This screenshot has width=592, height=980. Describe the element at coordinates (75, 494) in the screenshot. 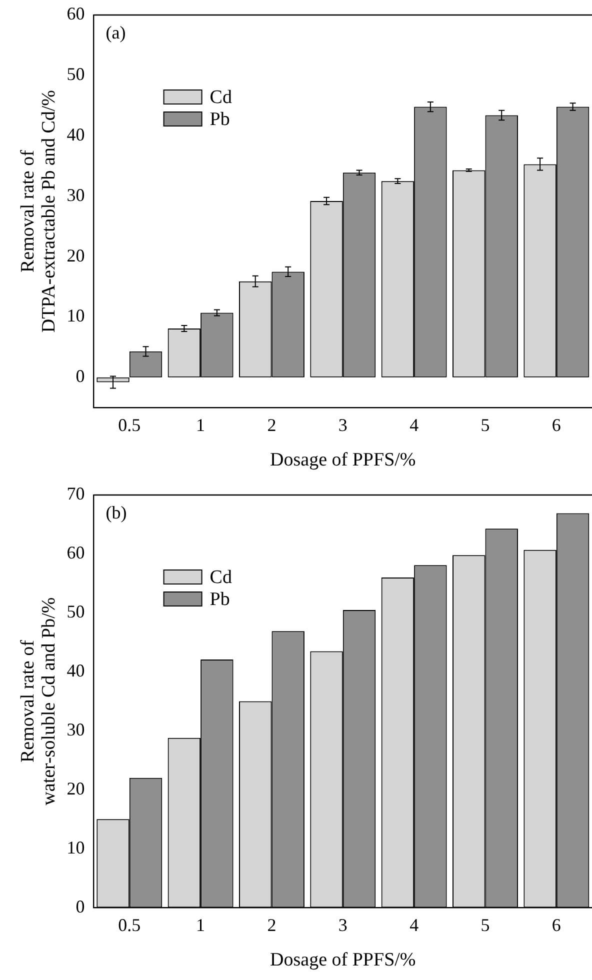

I see `y-tick-label: 70` at that location.